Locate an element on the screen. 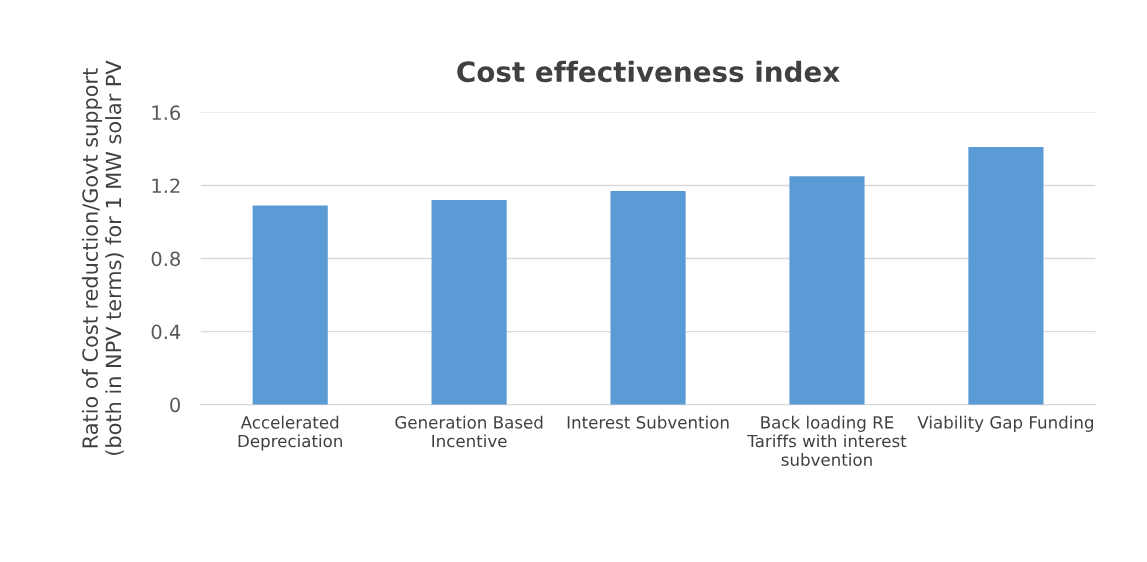 Image resolution: width=1147 pixels, height=562 pixels. chart-title: Cost effectiveness index is located at coordinates (648, 71).